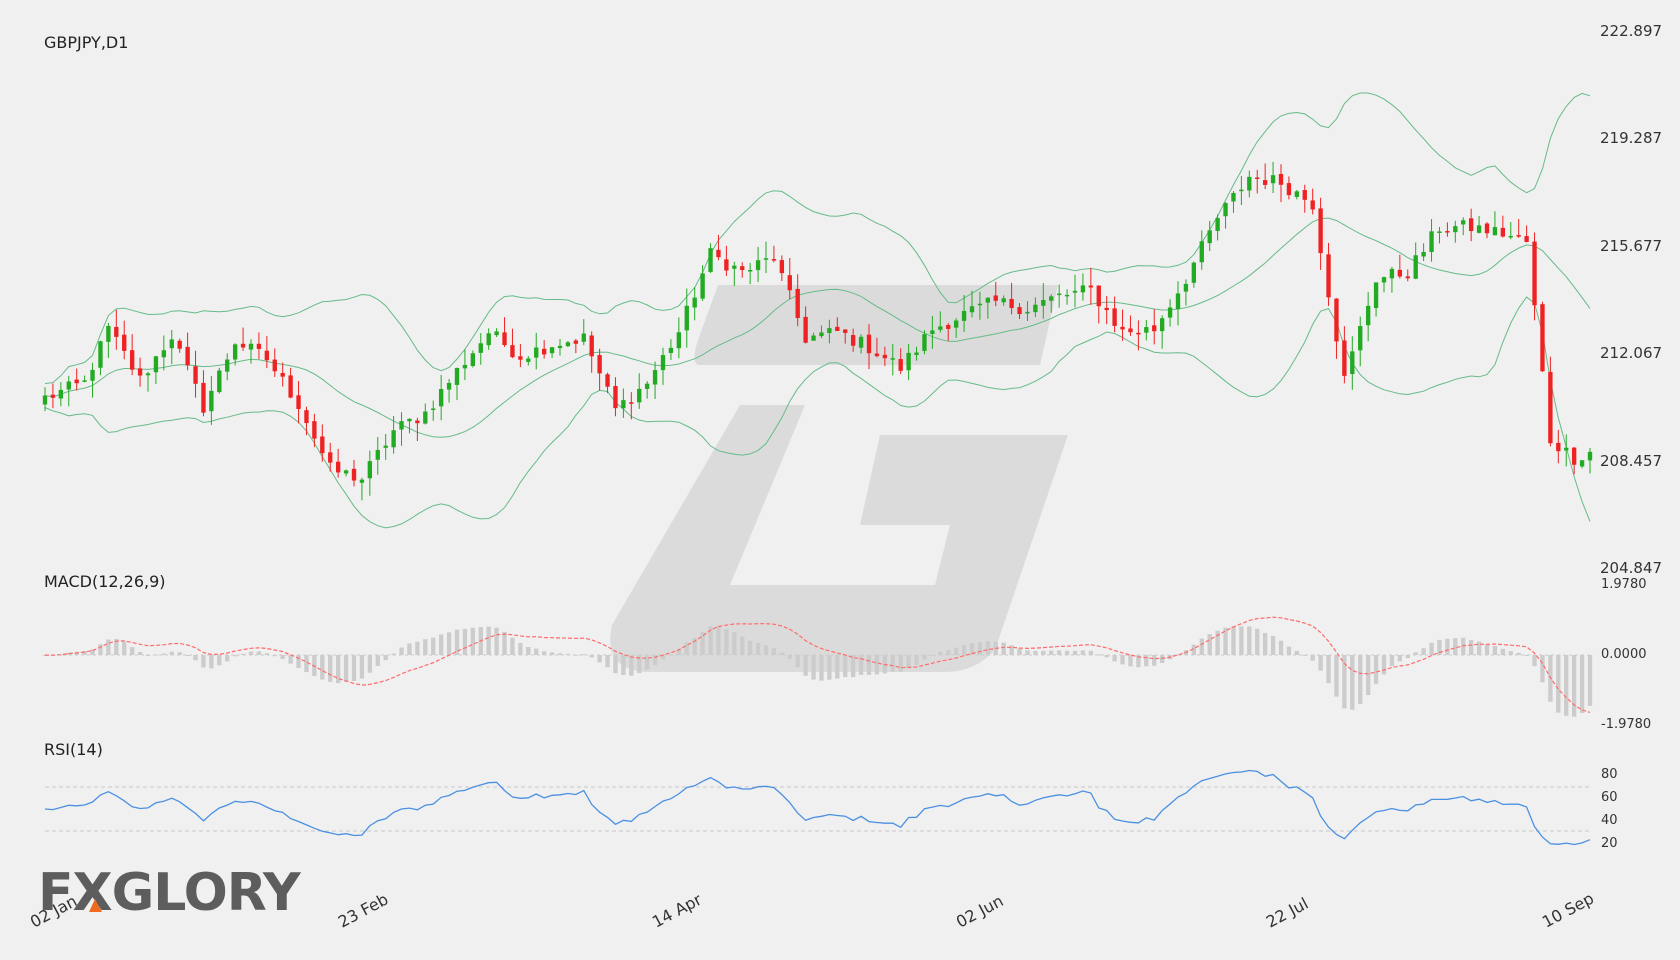 The image size is (1680, 960). What do you see at coordinates (817, 807) in the screenshot?
I see `rsi-line` at bounding box center [817, 807].